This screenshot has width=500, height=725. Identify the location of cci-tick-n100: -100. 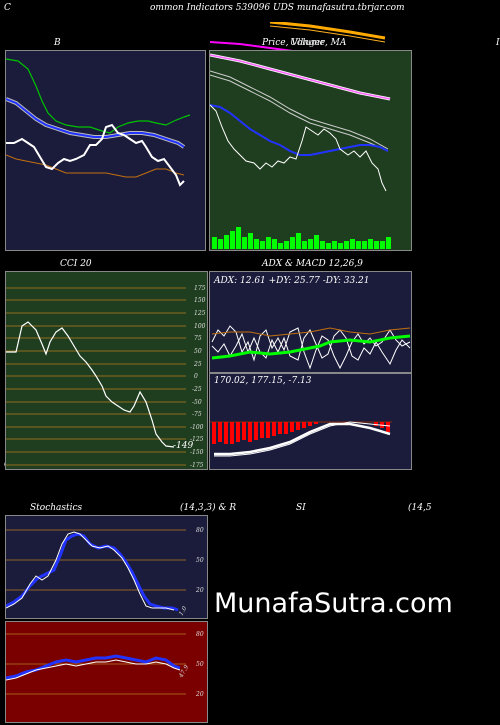
(197, 427).